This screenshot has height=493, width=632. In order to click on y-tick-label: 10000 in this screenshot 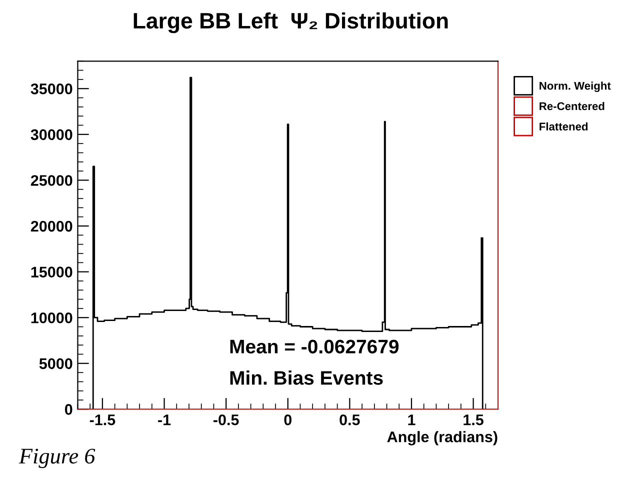, I will do `click(51, 318)`.